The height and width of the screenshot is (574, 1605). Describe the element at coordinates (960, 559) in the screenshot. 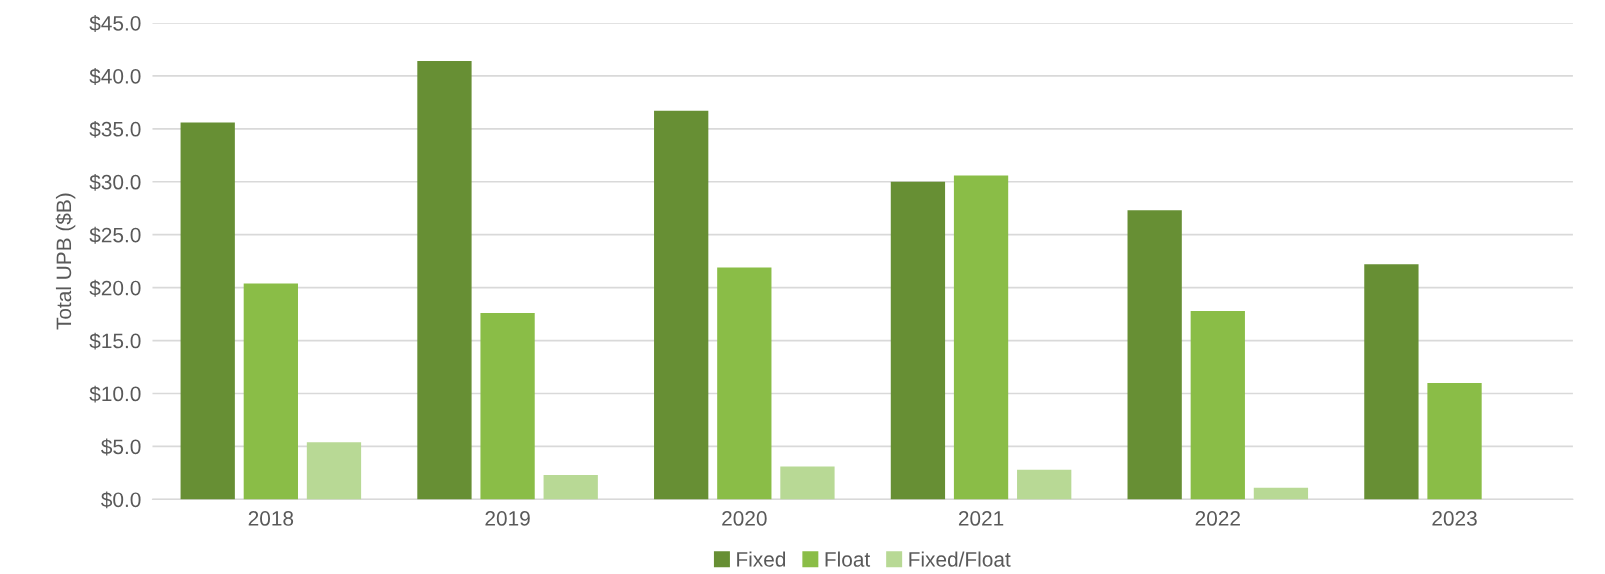

I see `legend-label: Fixed/Float` at that location.